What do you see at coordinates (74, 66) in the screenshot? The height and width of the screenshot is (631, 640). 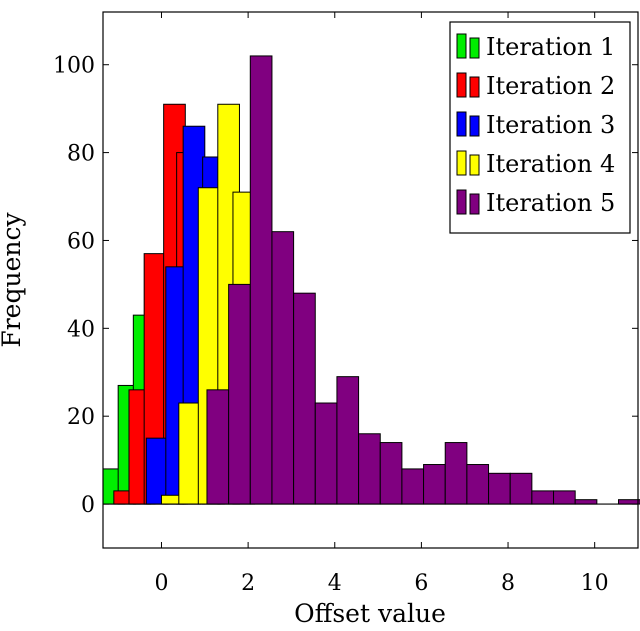 I see `y-tick-label: 100` at bounding box center [74, 66].